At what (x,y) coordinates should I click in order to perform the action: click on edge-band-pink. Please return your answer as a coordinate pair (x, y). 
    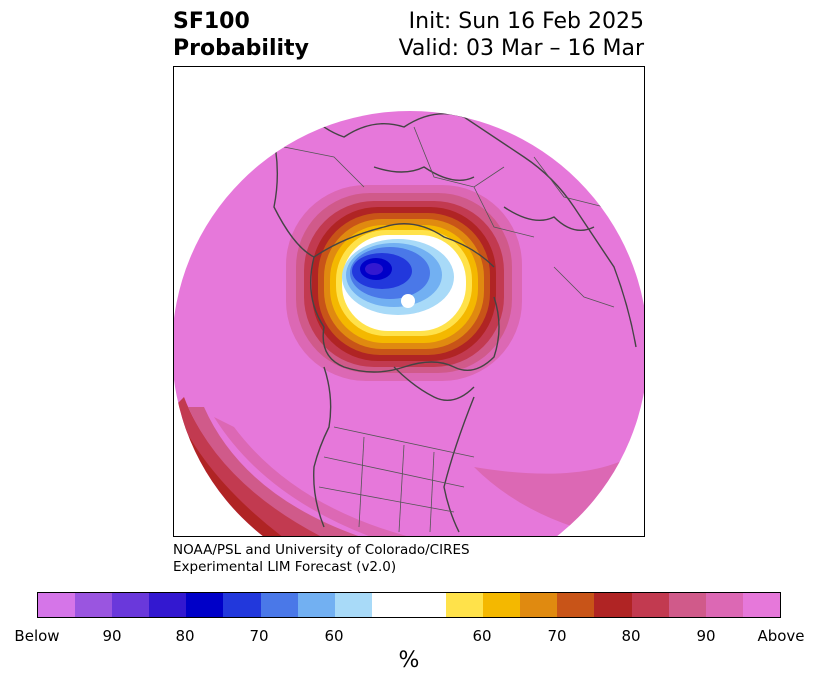
    Looking at the image, I should click on (276, 471).